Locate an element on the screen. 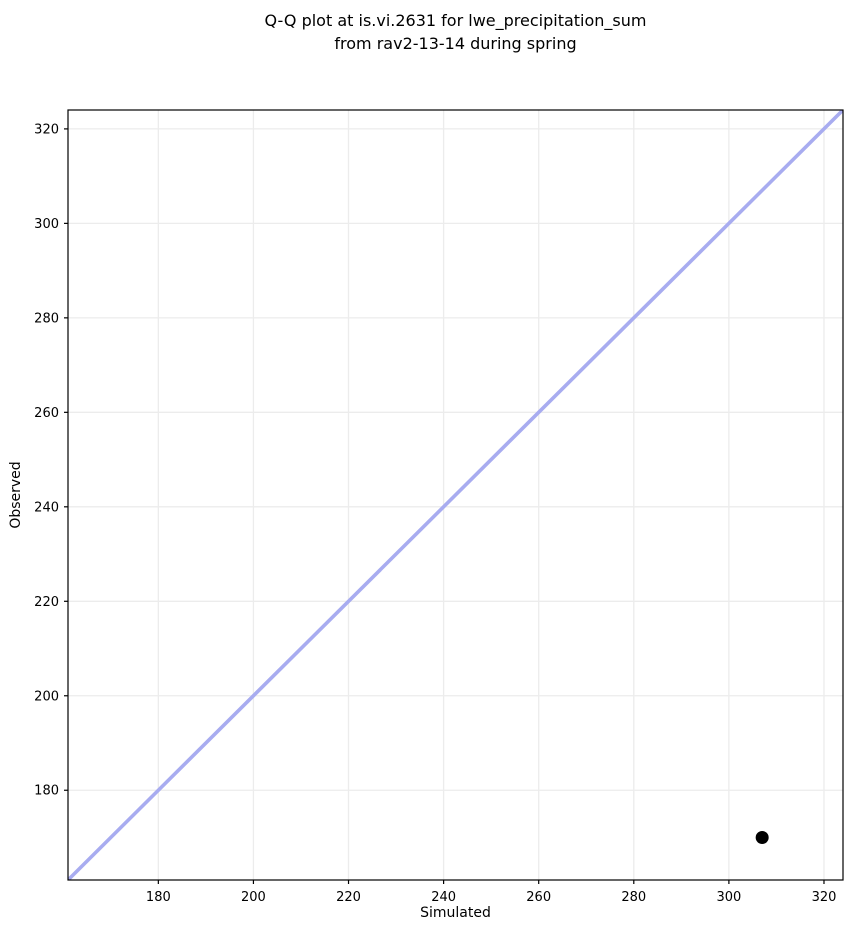 This screenshot has width=851, height=934. x-axis-label: Simulated is located at coordinates (455, 913).